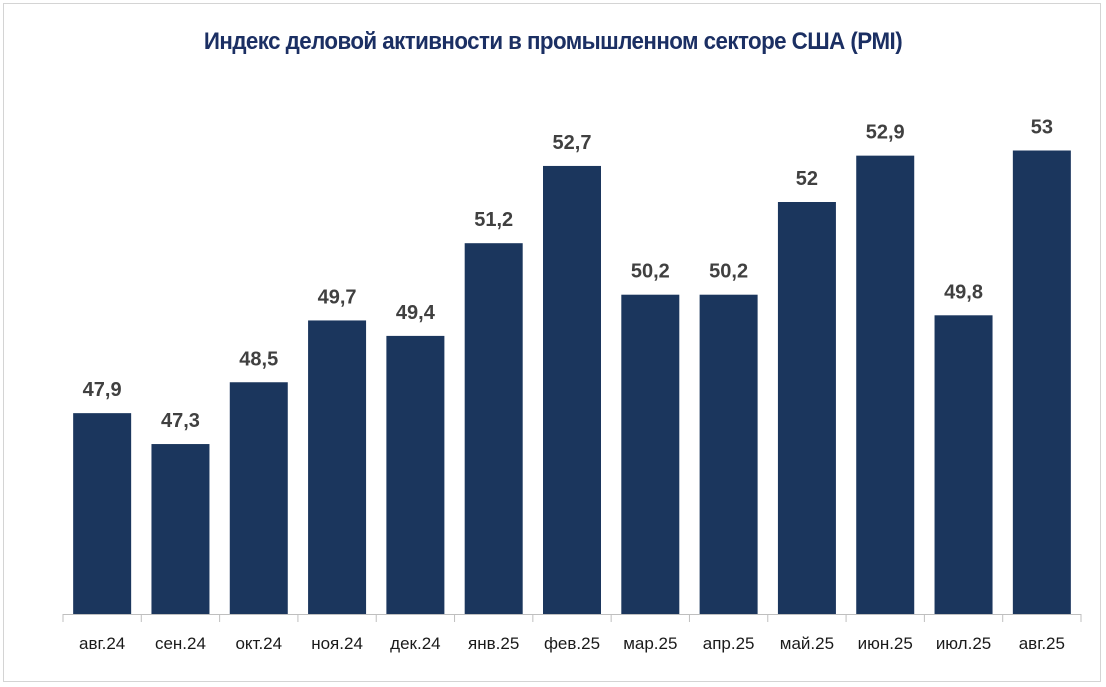 This screenshot has width=1106, height=687. I want to click on value-label: 49,7, so click(337, 297).